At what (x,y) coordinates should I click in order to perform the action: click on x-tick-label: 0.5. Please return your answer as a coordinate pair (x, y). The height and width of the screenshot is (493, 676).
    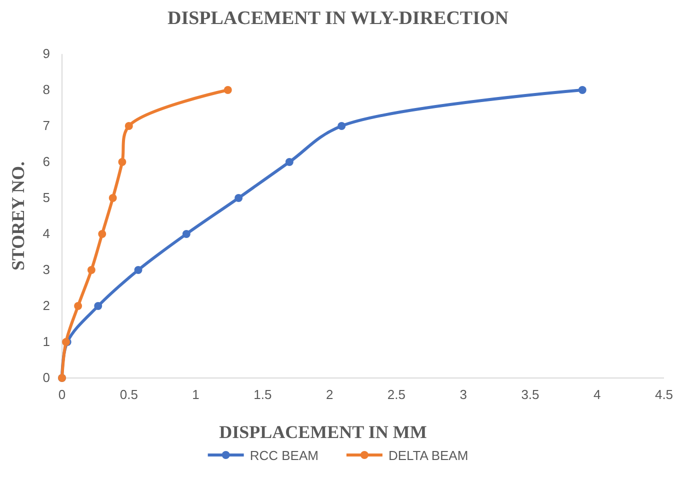
    Looking at the image, I should click on (129, 394).